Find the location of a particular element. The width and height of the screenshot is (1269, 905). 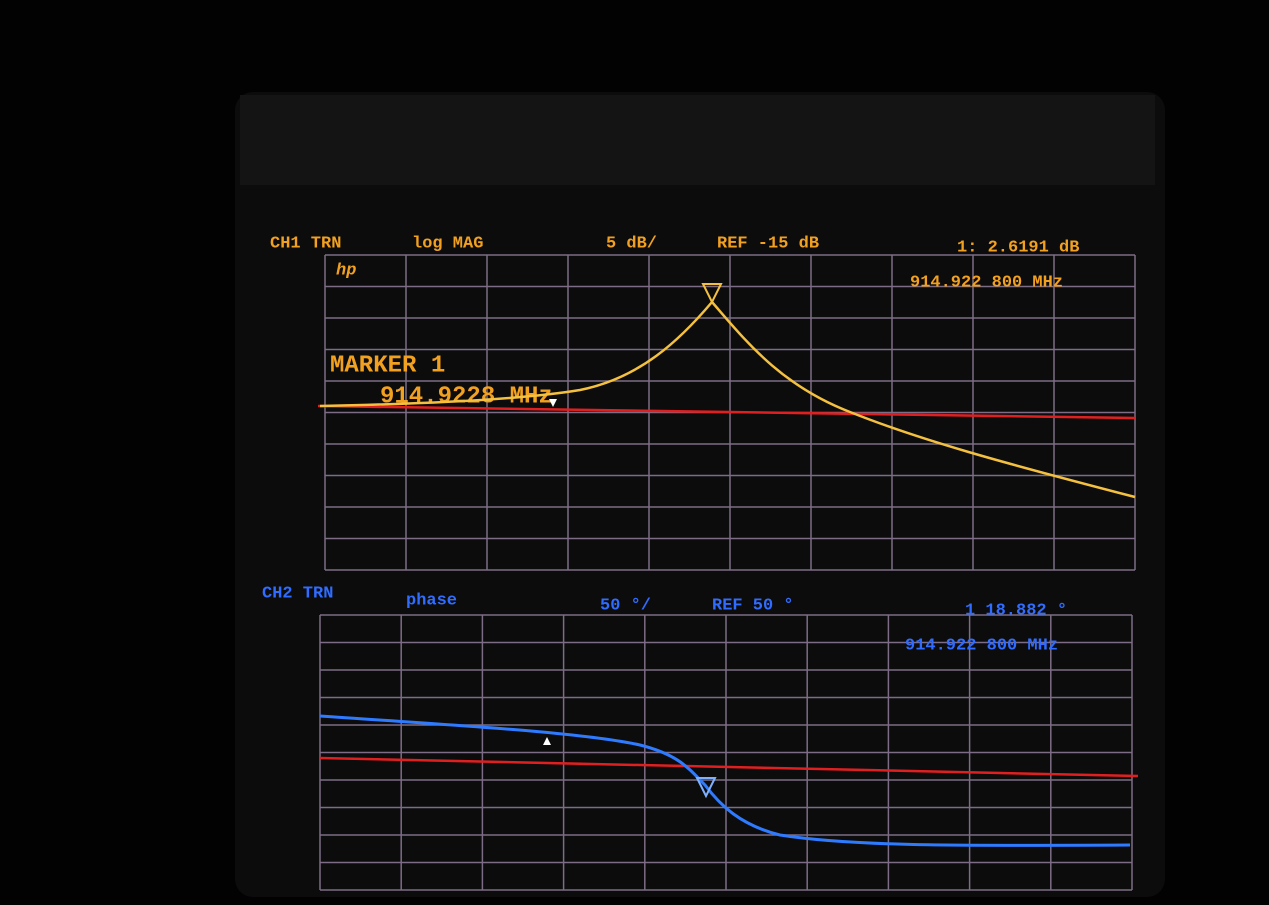

ch2-format: phase is located at coordinates (431, 600).